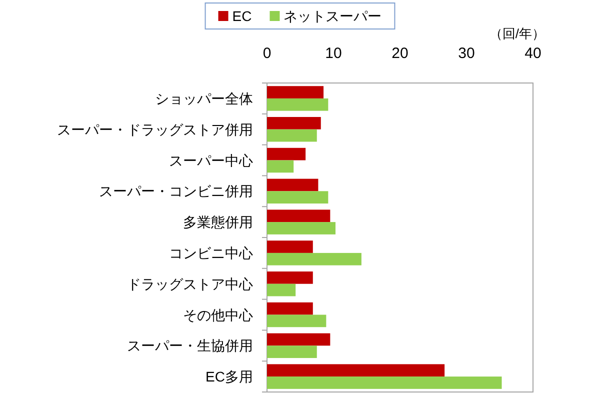 The width and height of the screenshot is (600, 400). I want to click on y-tick-label: スーパー・ドラッグストア併用, so click(155, 129).